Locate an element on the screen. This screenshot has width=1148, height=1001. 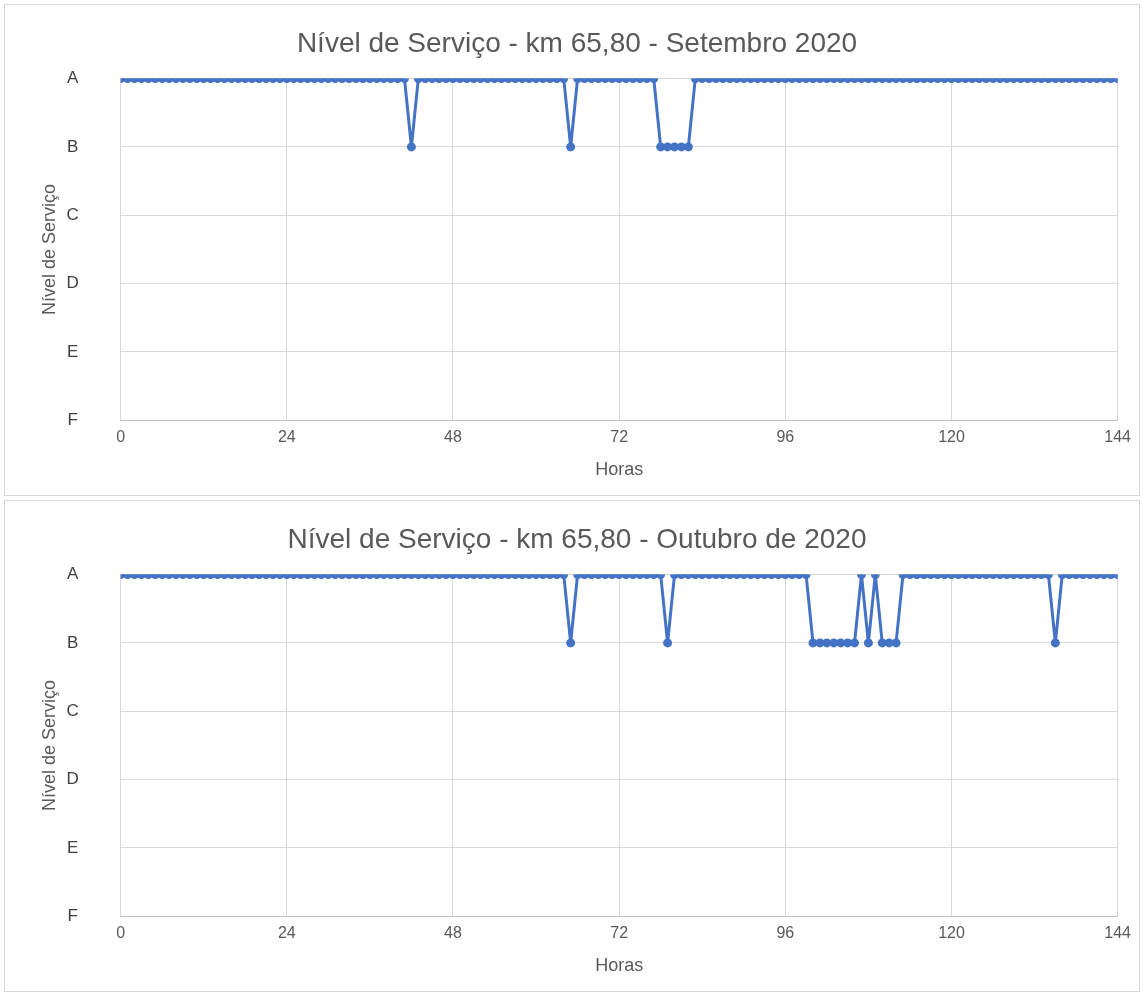
chart-title: Nível de Serviço - km 65,80 - Setembro 2020 is located at coordinates (577, 42).